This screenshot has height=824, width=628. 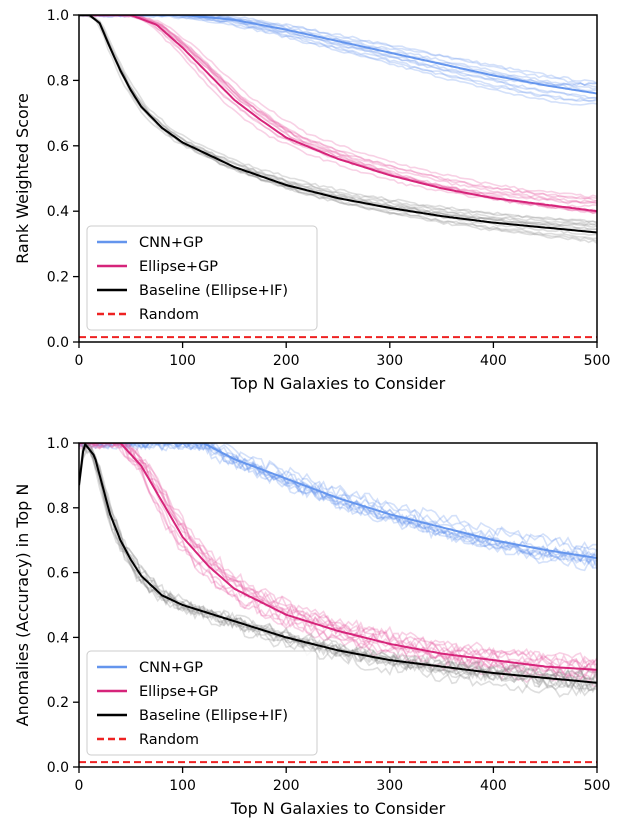 I want to click on y-axis-label: Anomalies (Accuracy) in Top N, so click(x=22, y=605).